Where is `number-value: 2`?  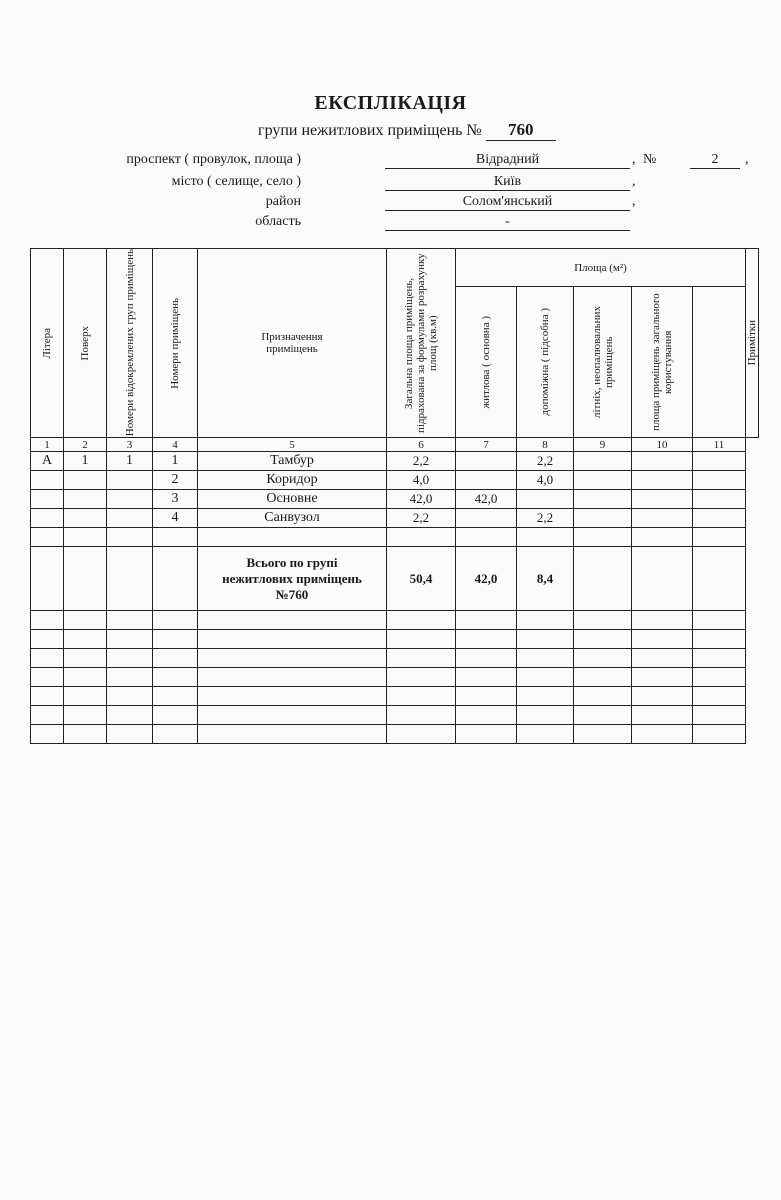
number-value: 2 is located at coordinates (715, 160).